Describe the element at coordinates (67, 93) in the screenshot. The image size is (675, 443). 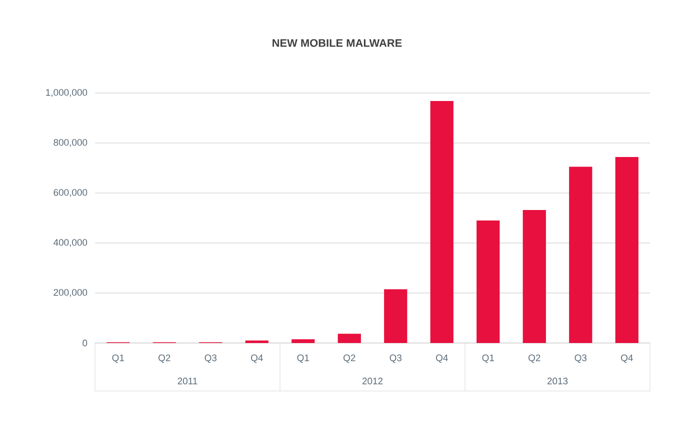
I see `y-tick-label: 1,000,000` at that location.